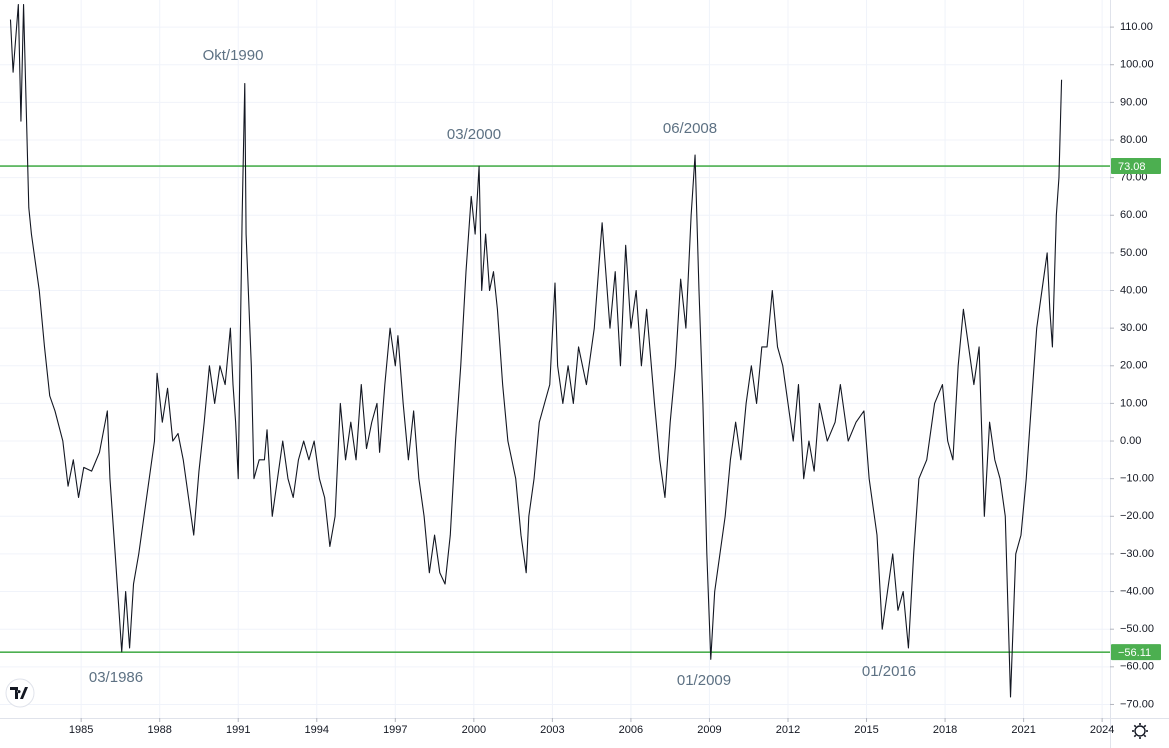 This screenshot has width=1169, height=748. What do you see at coordinates (1134, 403) in the screenshot?
I see `y-tick-label: 10.00` at bounding box center [1134, 403].